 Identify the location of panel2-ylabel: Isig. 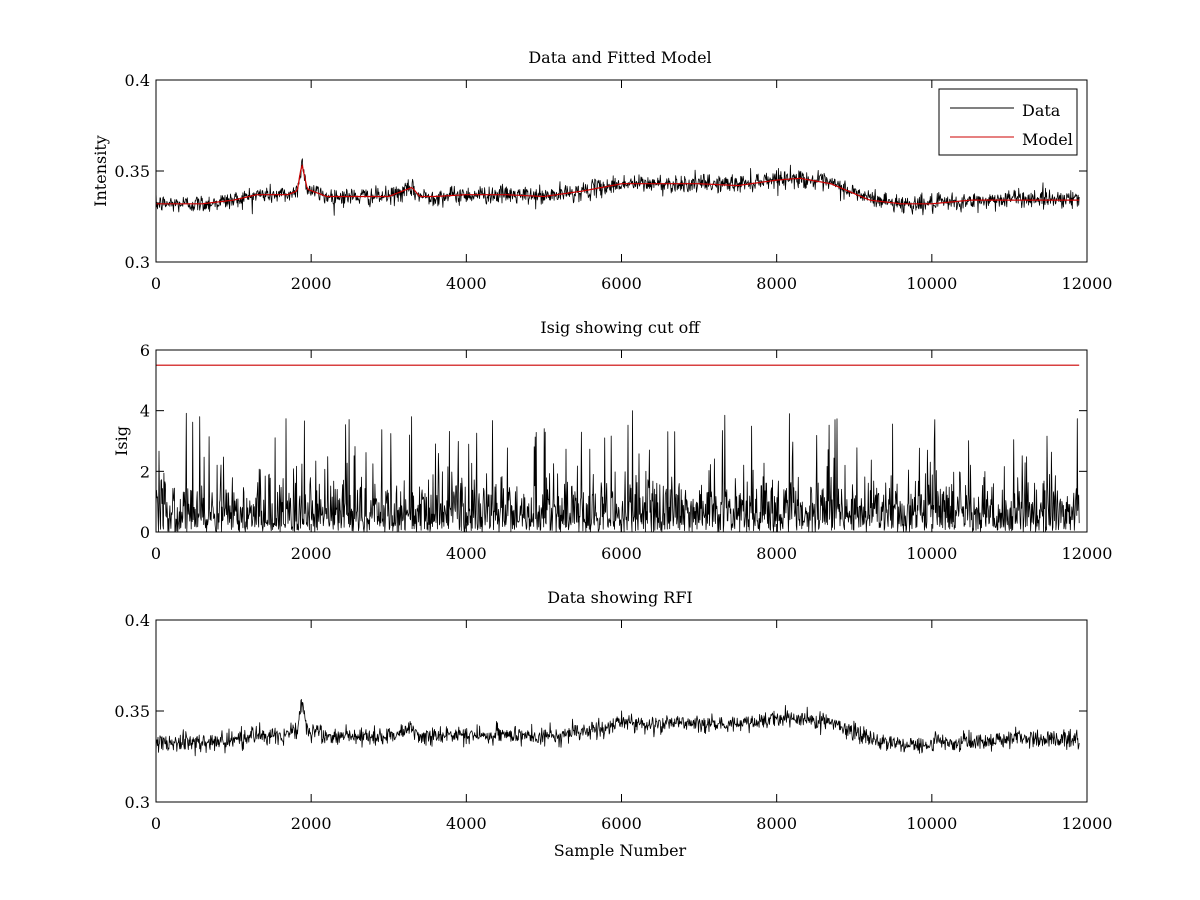
(121, 441).